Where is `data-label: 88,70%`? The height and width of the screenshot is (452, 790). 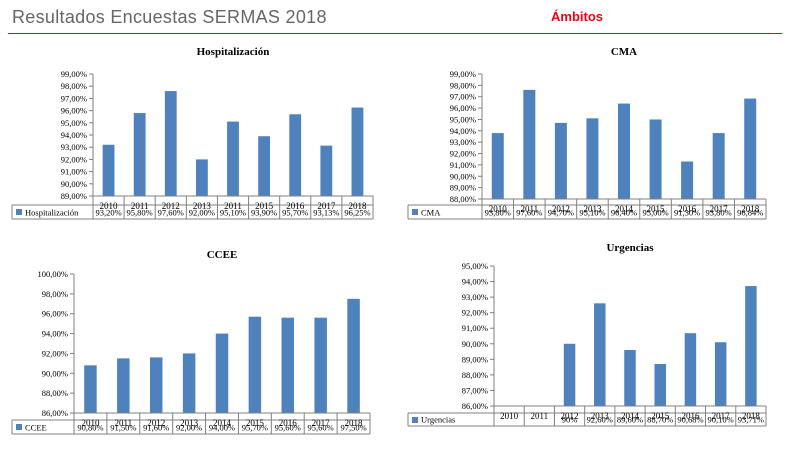 data-label: 88,70% is located at coordinates (660, 420).